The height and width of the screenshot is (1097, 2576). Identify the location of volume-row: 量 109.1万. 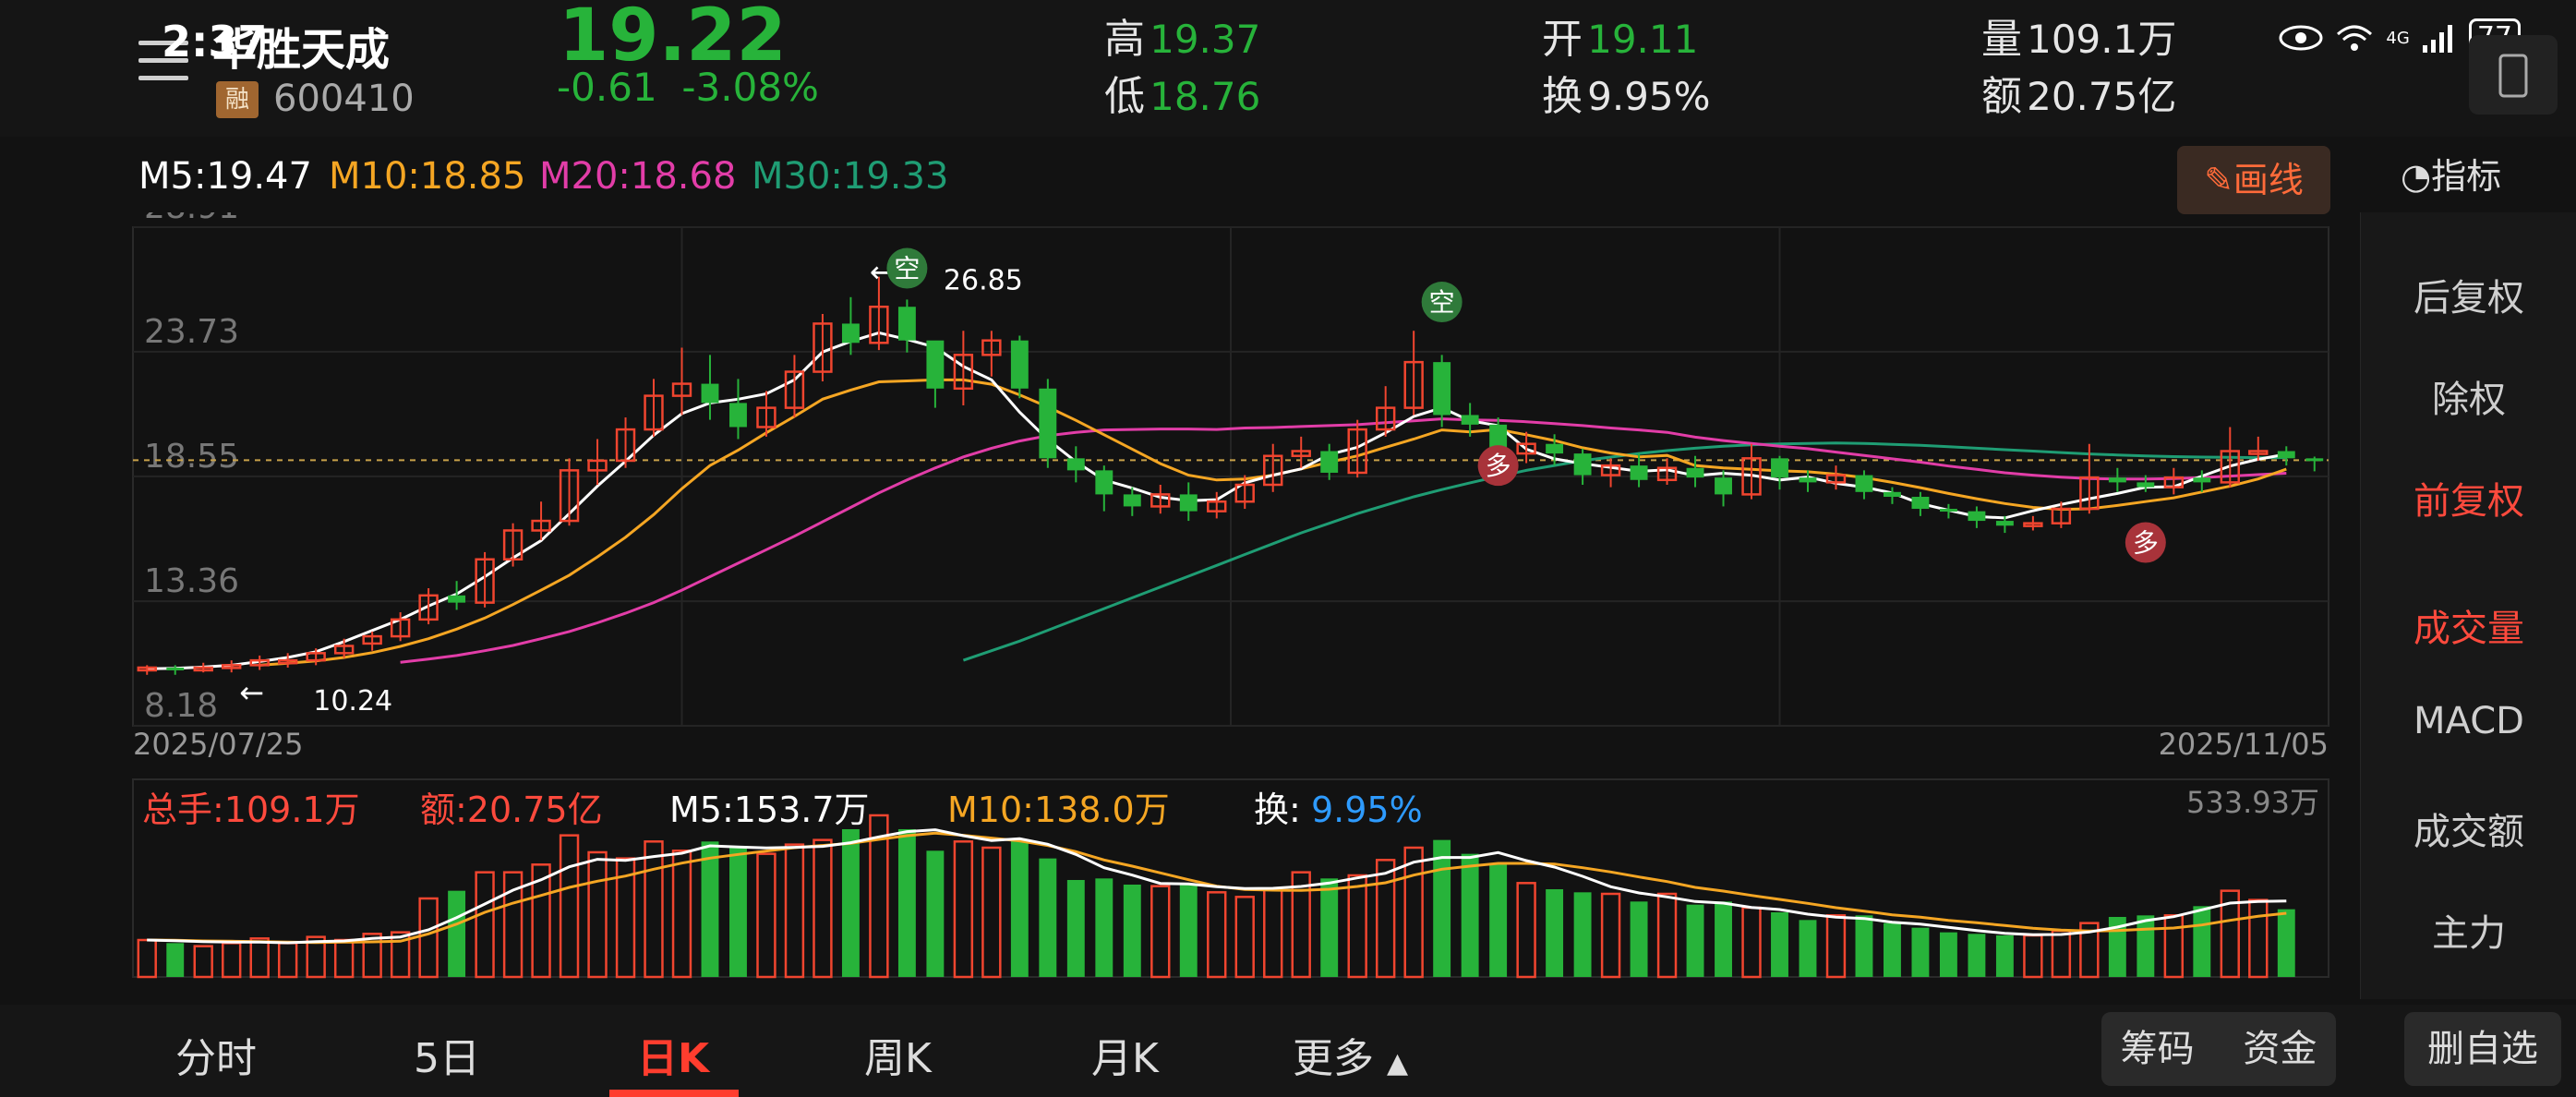
(2078, 35).